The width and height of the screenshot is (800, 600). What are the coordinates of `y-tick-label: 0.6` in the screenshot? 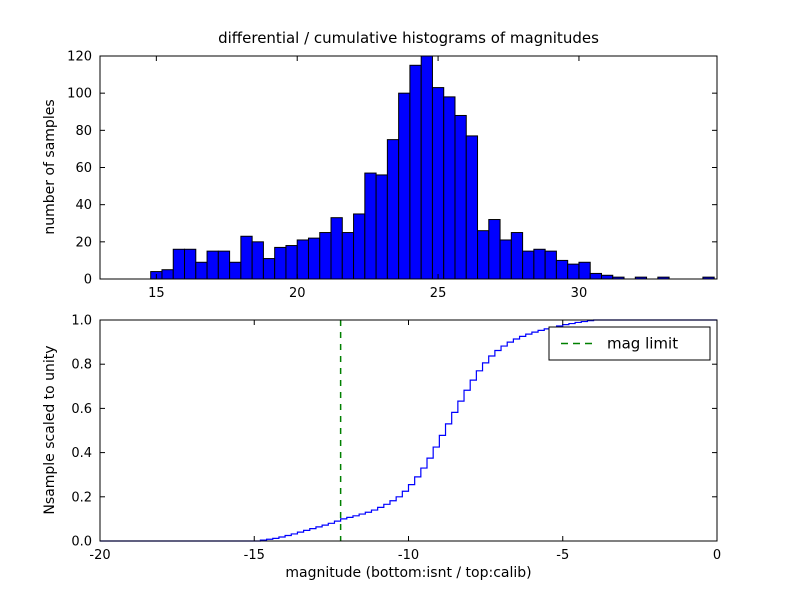 It's located at (81, 409).